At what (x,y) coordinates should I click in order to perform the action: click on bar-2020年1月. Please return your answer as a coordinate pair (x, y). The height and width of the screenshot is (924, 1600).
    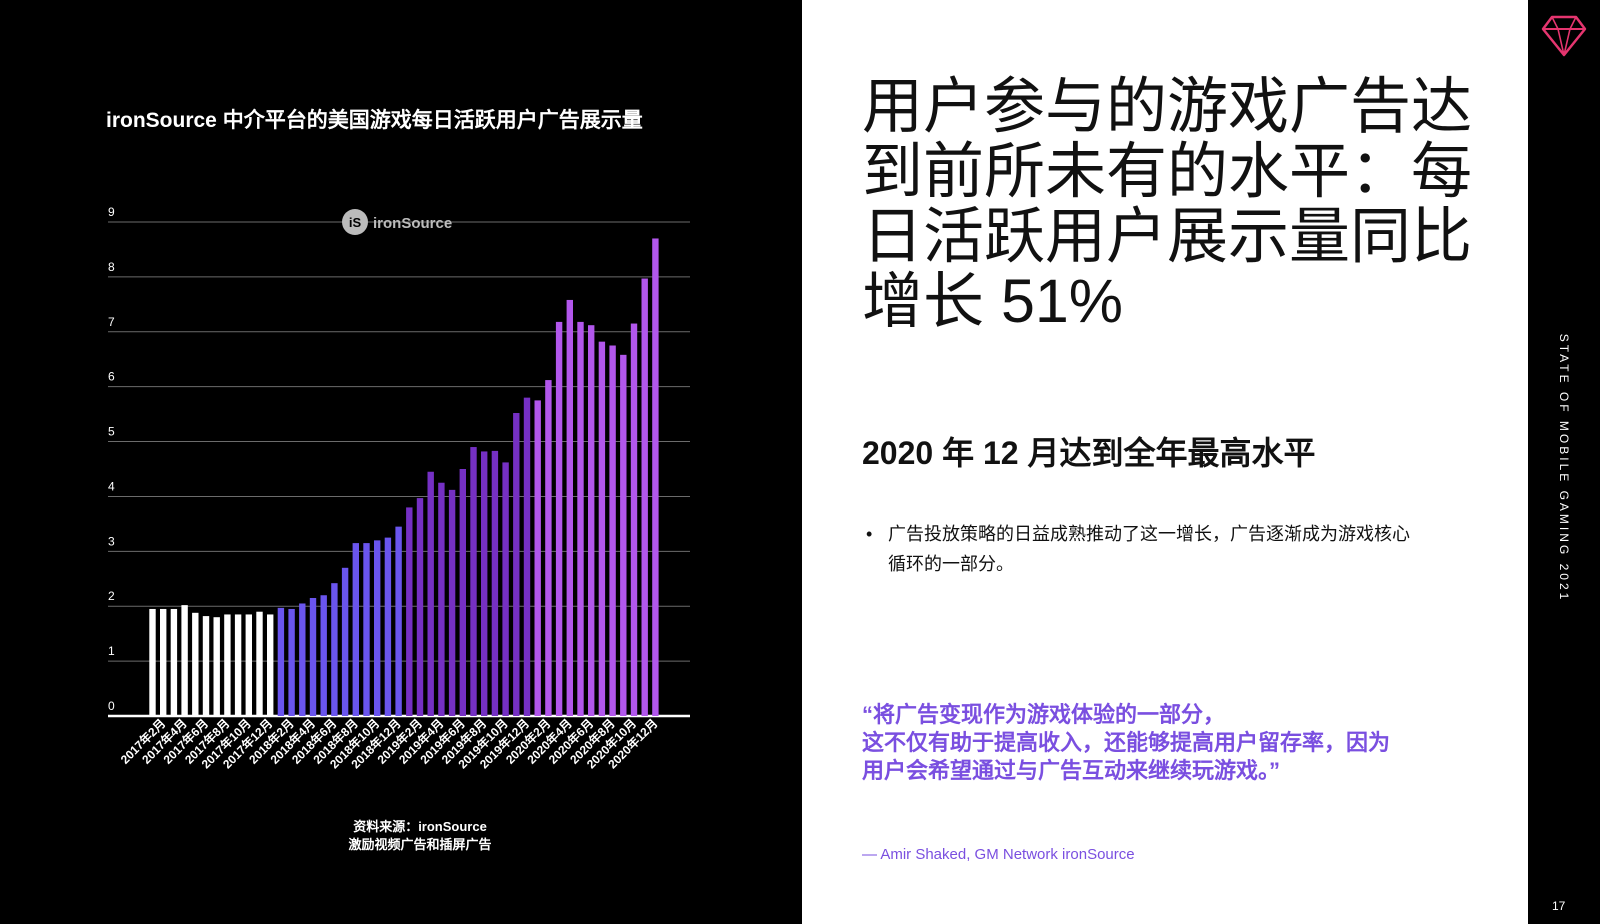
    Looking at the image, I should click on (537, 558).